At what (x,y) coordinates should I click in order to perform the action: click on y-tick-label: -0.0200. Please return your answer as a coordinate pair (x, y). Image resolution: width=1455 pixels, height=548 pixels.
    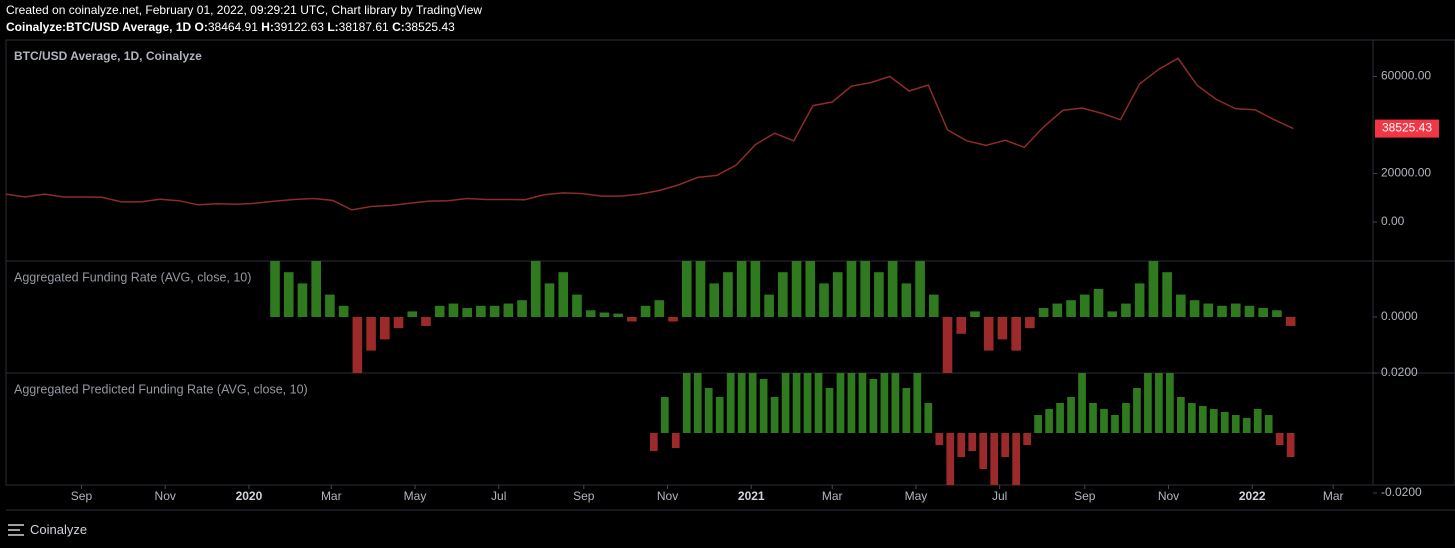
    Looking at the image, I should click on (1401, 492).